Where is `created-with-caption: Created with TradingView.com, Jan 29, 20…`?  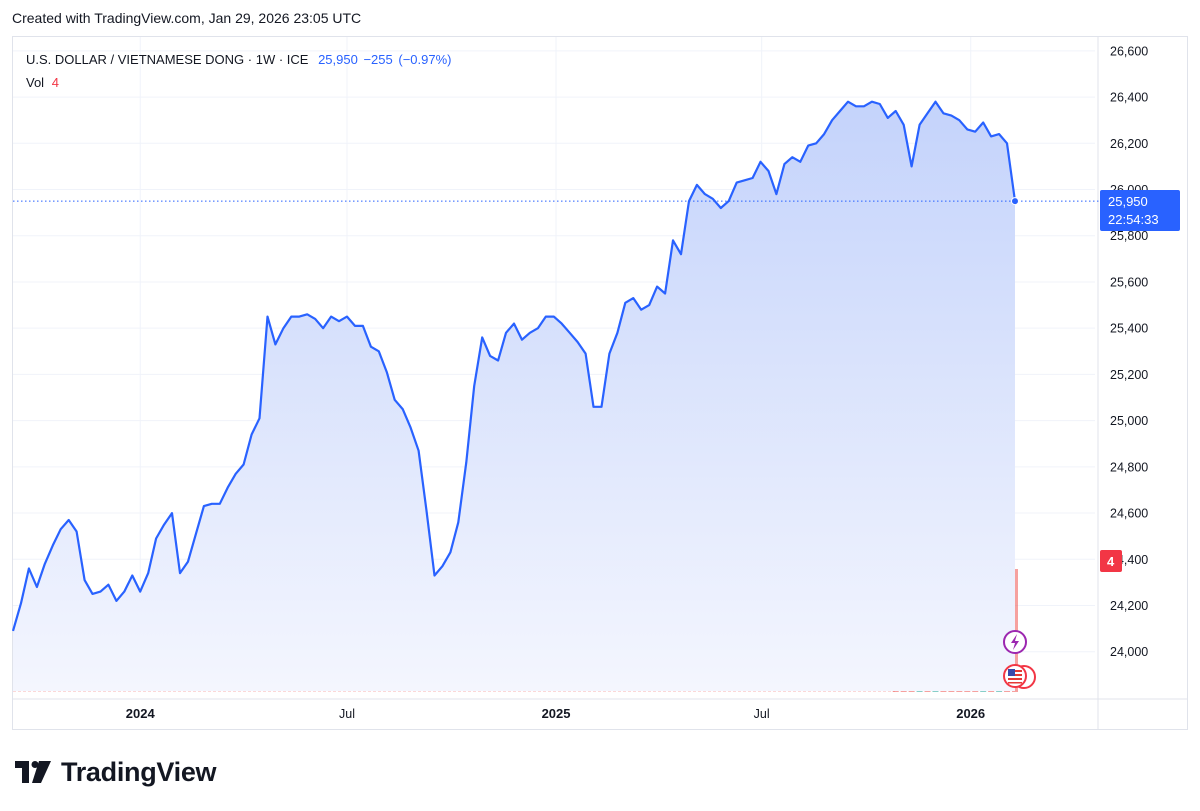 created-with-caption: Created with TradingView.com, Jan 29, 20… is located at coordinates (187, 18).